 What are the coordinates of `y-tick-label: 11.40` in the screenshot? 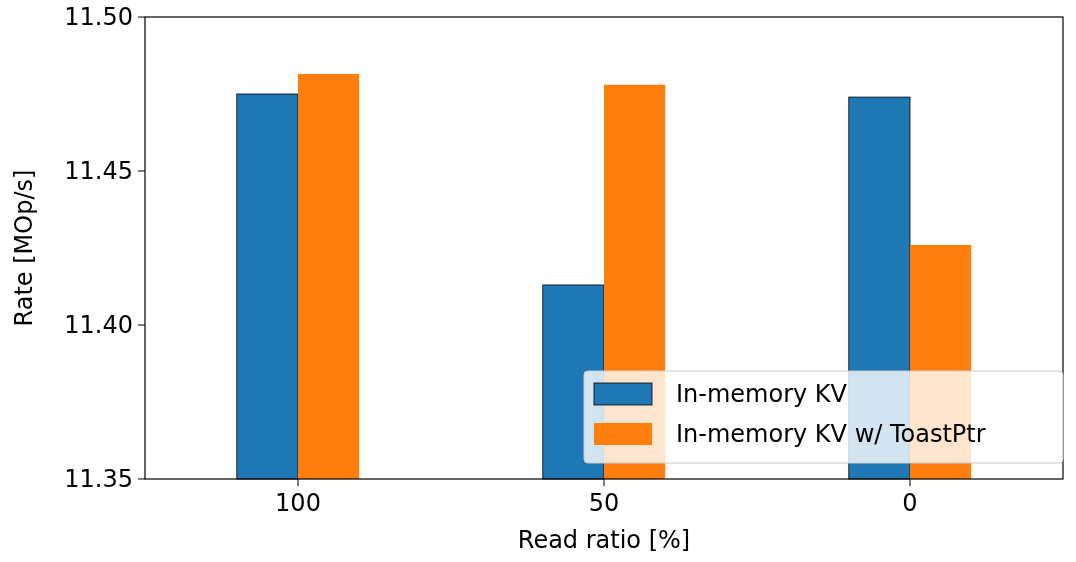 It's located at (98, 325).